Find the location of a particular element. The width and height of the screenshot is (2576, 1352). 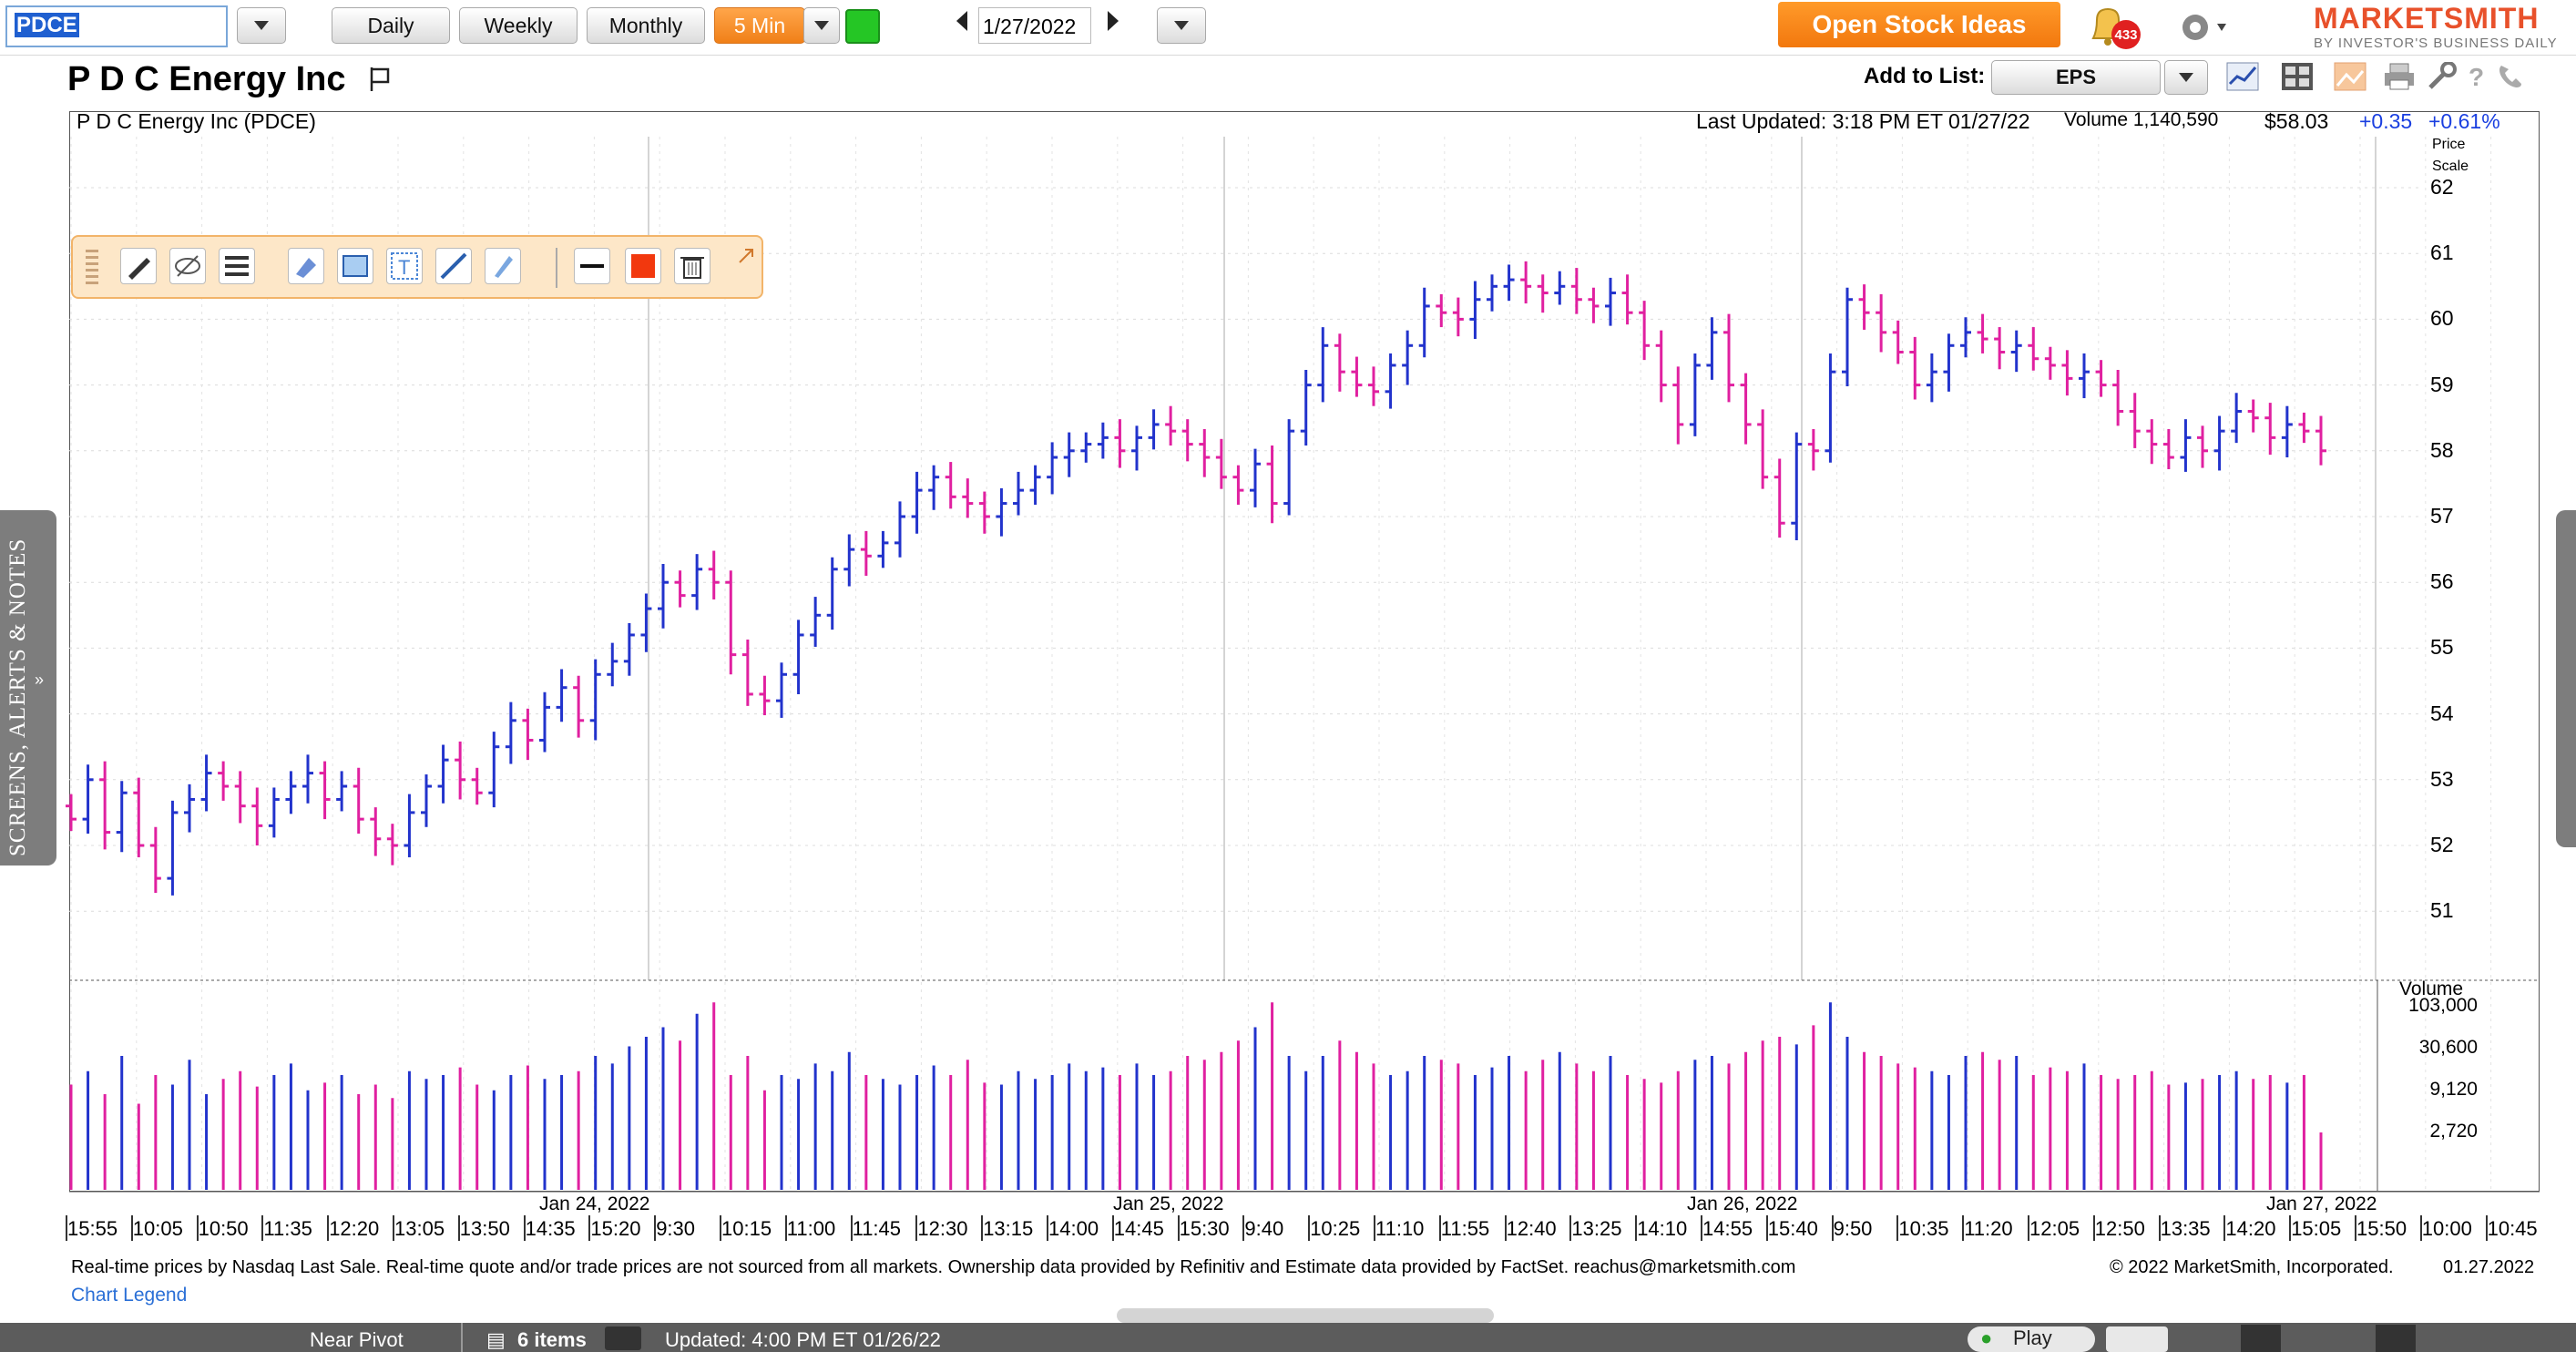

date-back-arrow-icon is located at coordinates (962, 21).